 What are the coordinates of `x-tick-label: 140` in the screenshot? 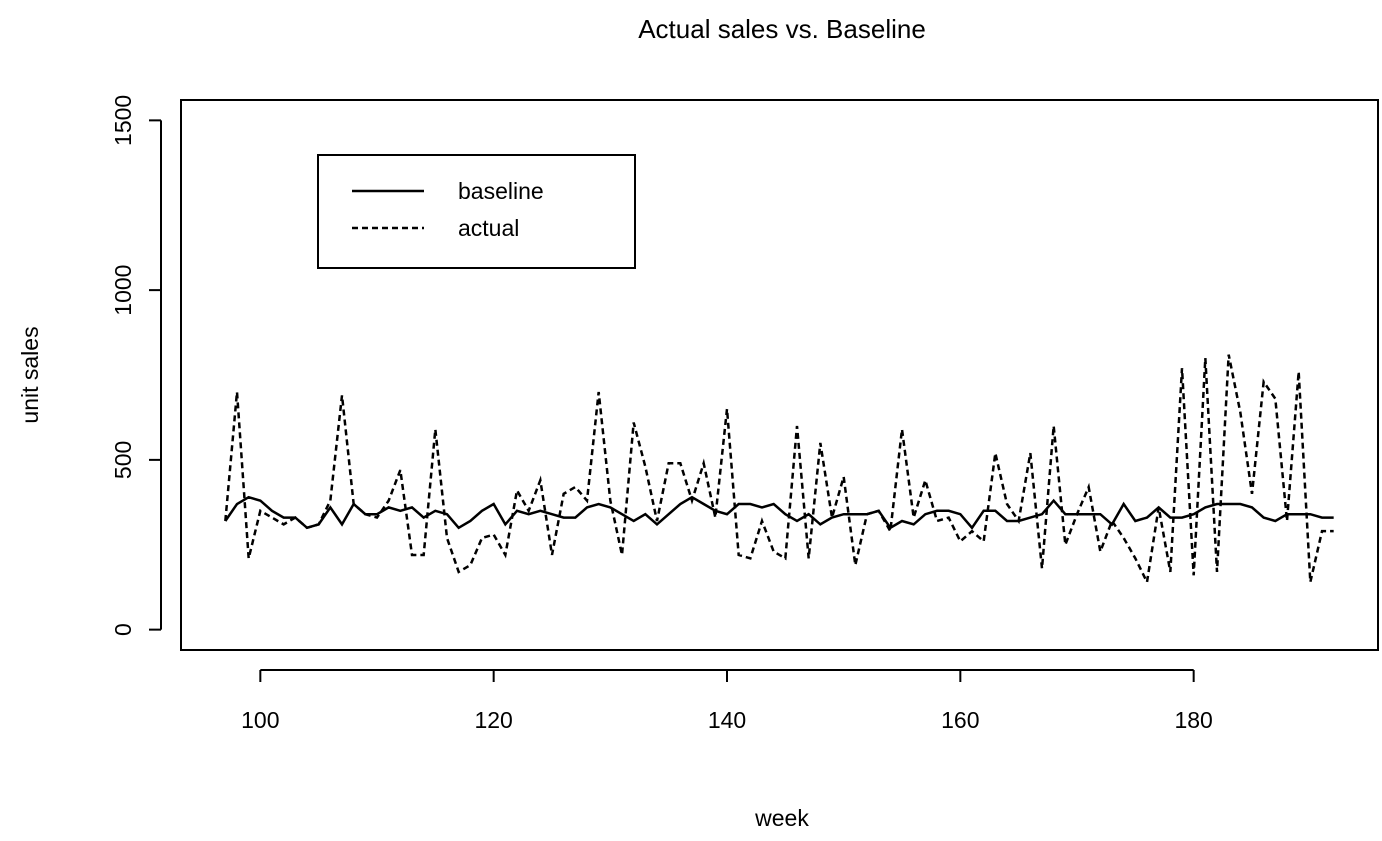 It's located at (727, 720).